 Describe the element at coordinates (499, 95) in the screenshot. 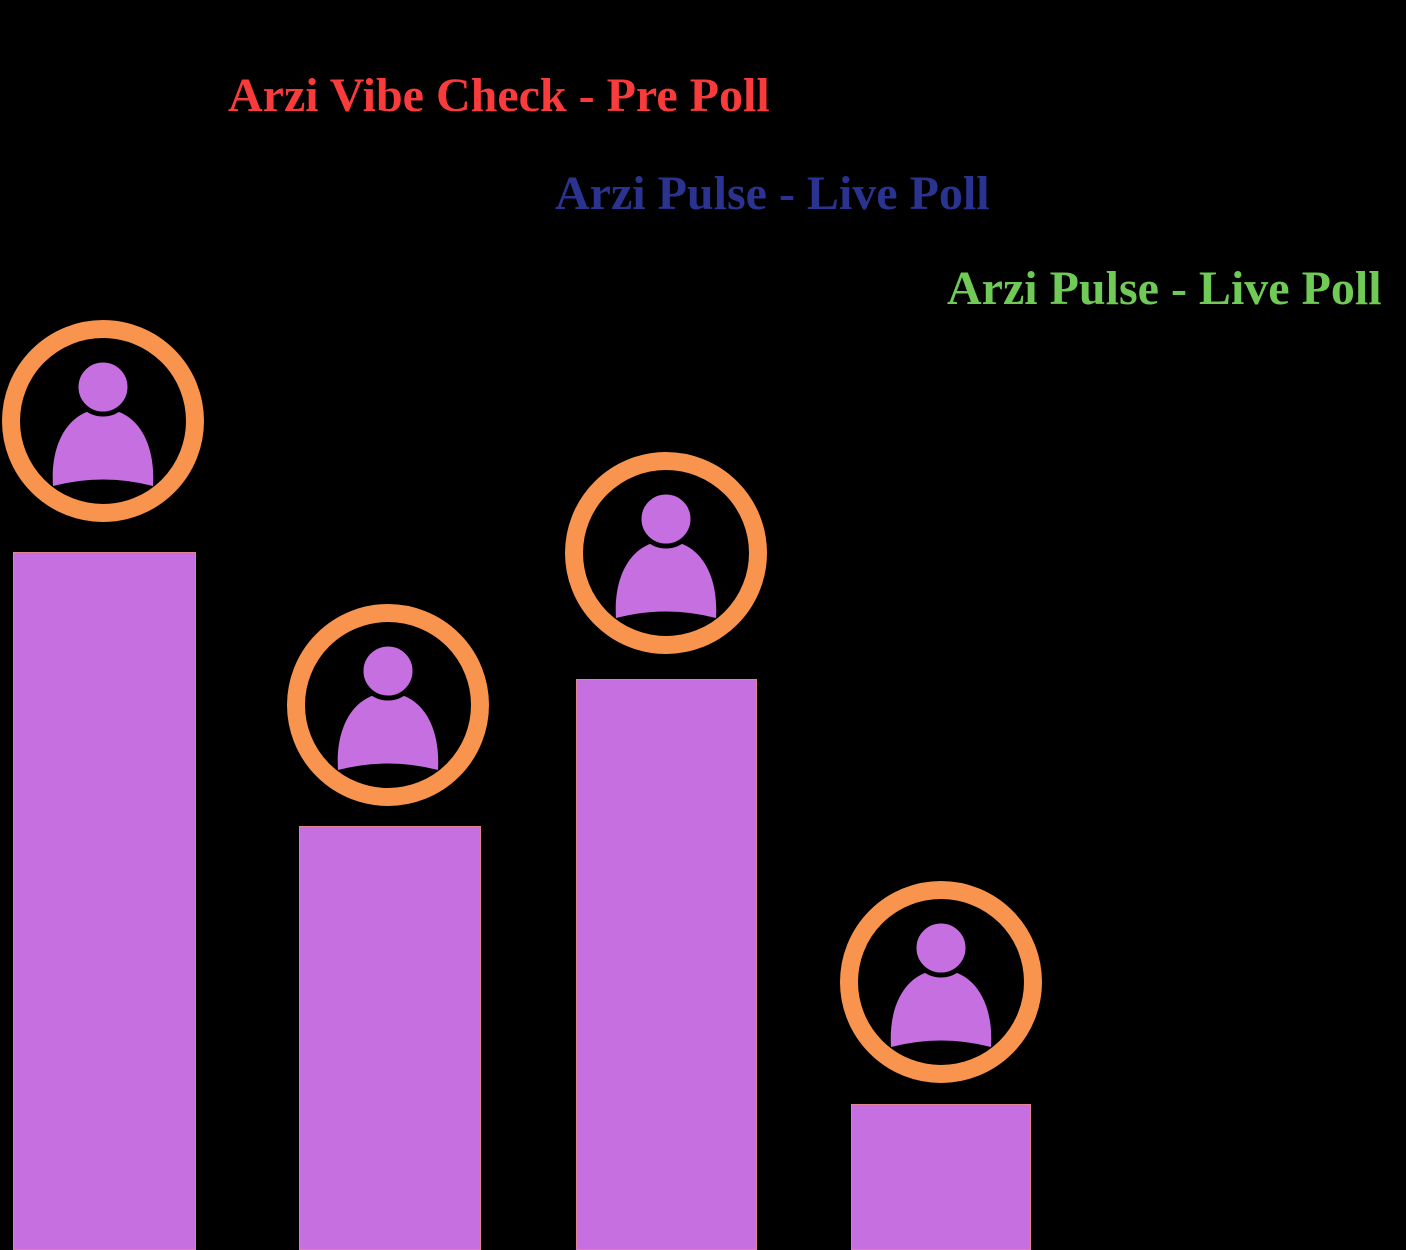

I see `title-vibe-check-pre-poll: Arzi Vibe Check - Pre Poll` at that location.